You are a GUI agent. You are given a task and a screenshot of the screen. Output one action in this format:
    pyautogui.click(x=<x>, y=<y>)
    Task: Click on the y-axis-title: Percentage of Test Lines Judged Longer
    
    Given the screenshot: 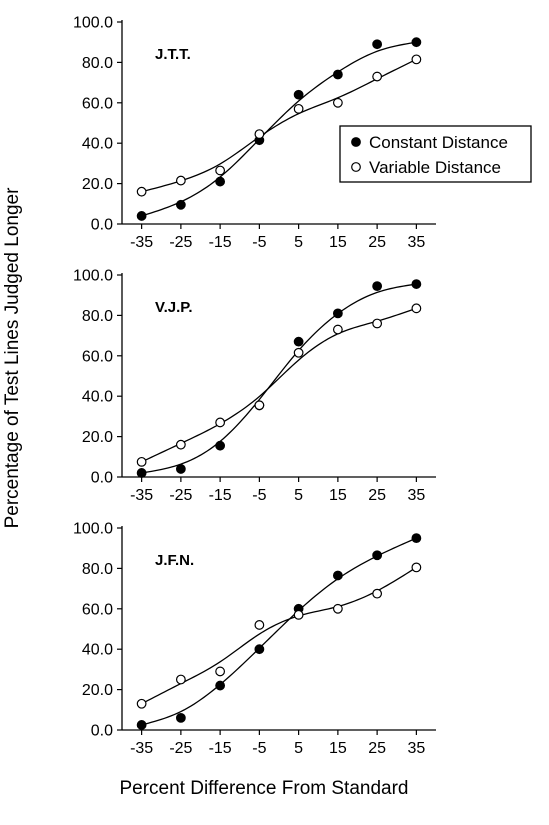 What is the action you would take?
    pyautogui.click(x=12, y=358)
    